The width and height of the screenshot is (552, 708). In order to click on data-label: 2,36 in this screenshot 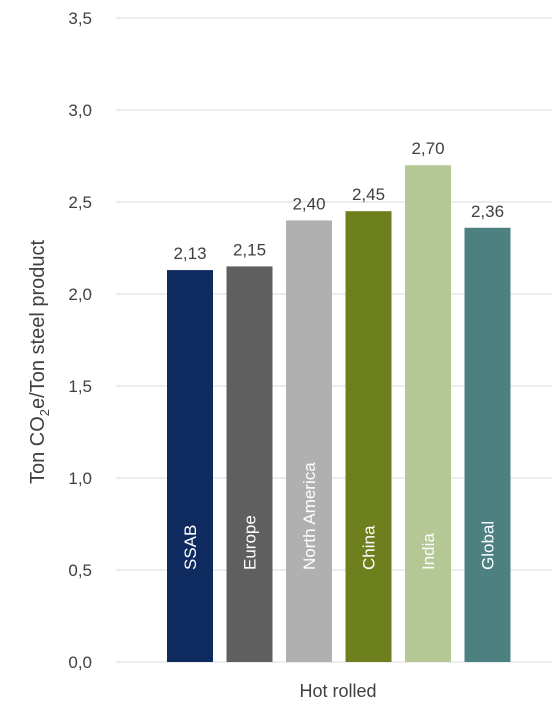, I will do `click(487, 211)`.